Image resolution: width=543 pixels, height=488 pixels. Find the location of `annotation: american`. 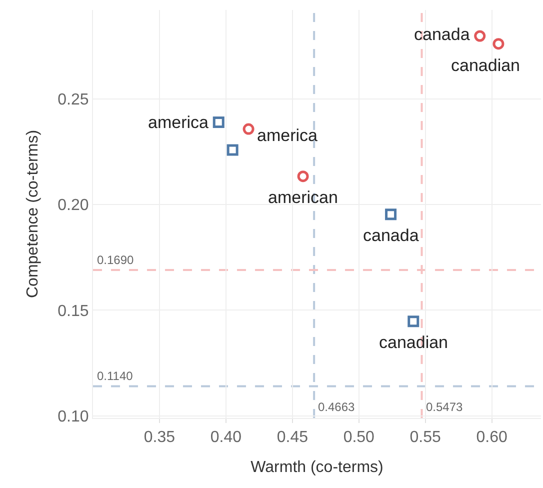

annotation: american is located at coordinates (303, 197).